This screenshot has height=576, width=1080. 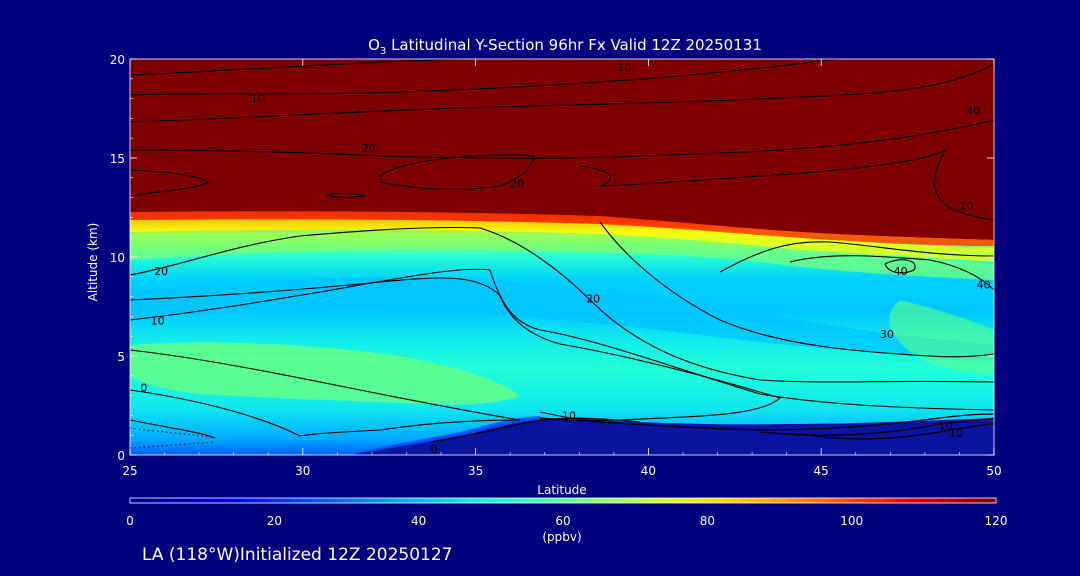 What do you see at coordinates (297, 555) in the screenshot?
I see `footer-initialized: LA (118°W)Initialized 12Z 20250127` at bounding box center [297, 555].